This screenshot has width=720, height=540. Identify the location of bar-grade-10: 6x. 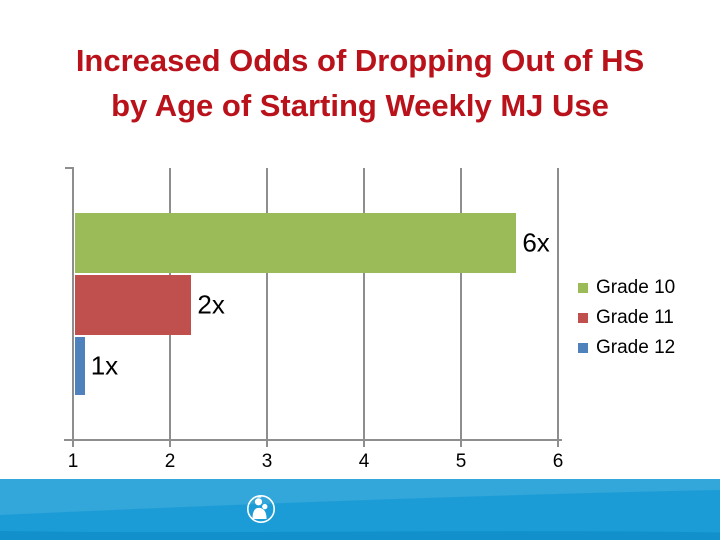
(312, 243).